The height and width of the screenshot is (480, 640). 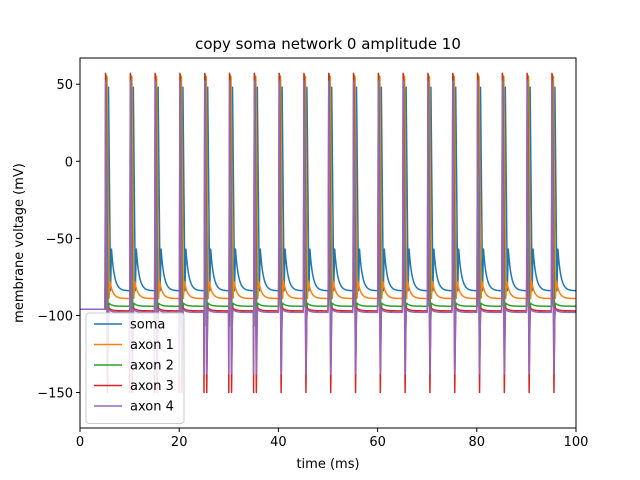 What do you see at coordinates (64, 85) in the screenshot?
I see `y-tick-label: 50` at bounding box center [64, 85].